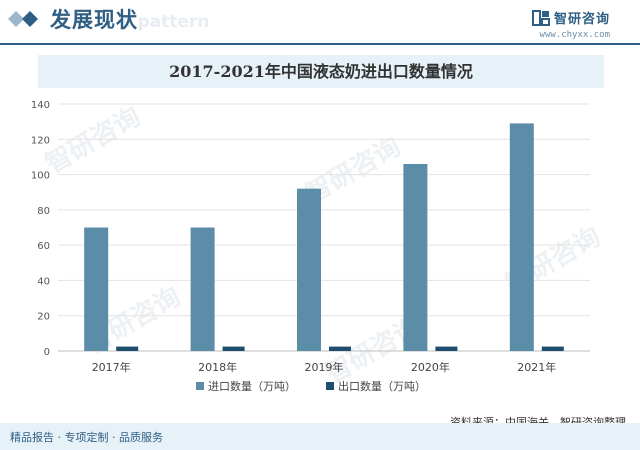  I want to click on x-tick-label: 2021年, so click(536, 367).